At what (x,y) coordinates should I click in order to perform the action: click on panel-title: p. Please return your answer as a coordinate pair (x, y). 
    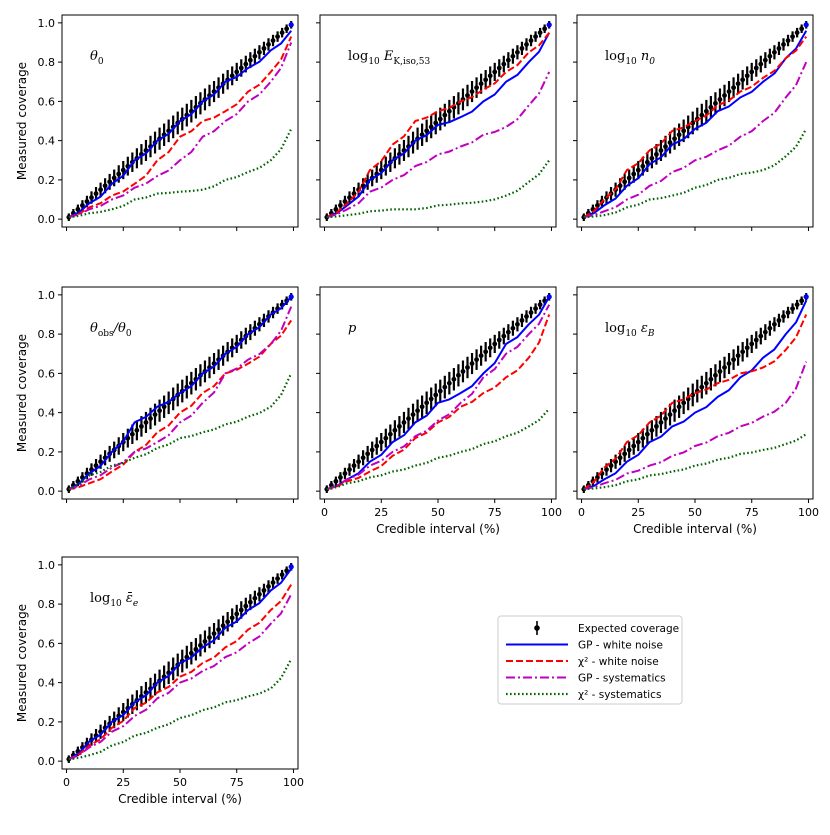
    Looking at the image, I should click on (352, 328).